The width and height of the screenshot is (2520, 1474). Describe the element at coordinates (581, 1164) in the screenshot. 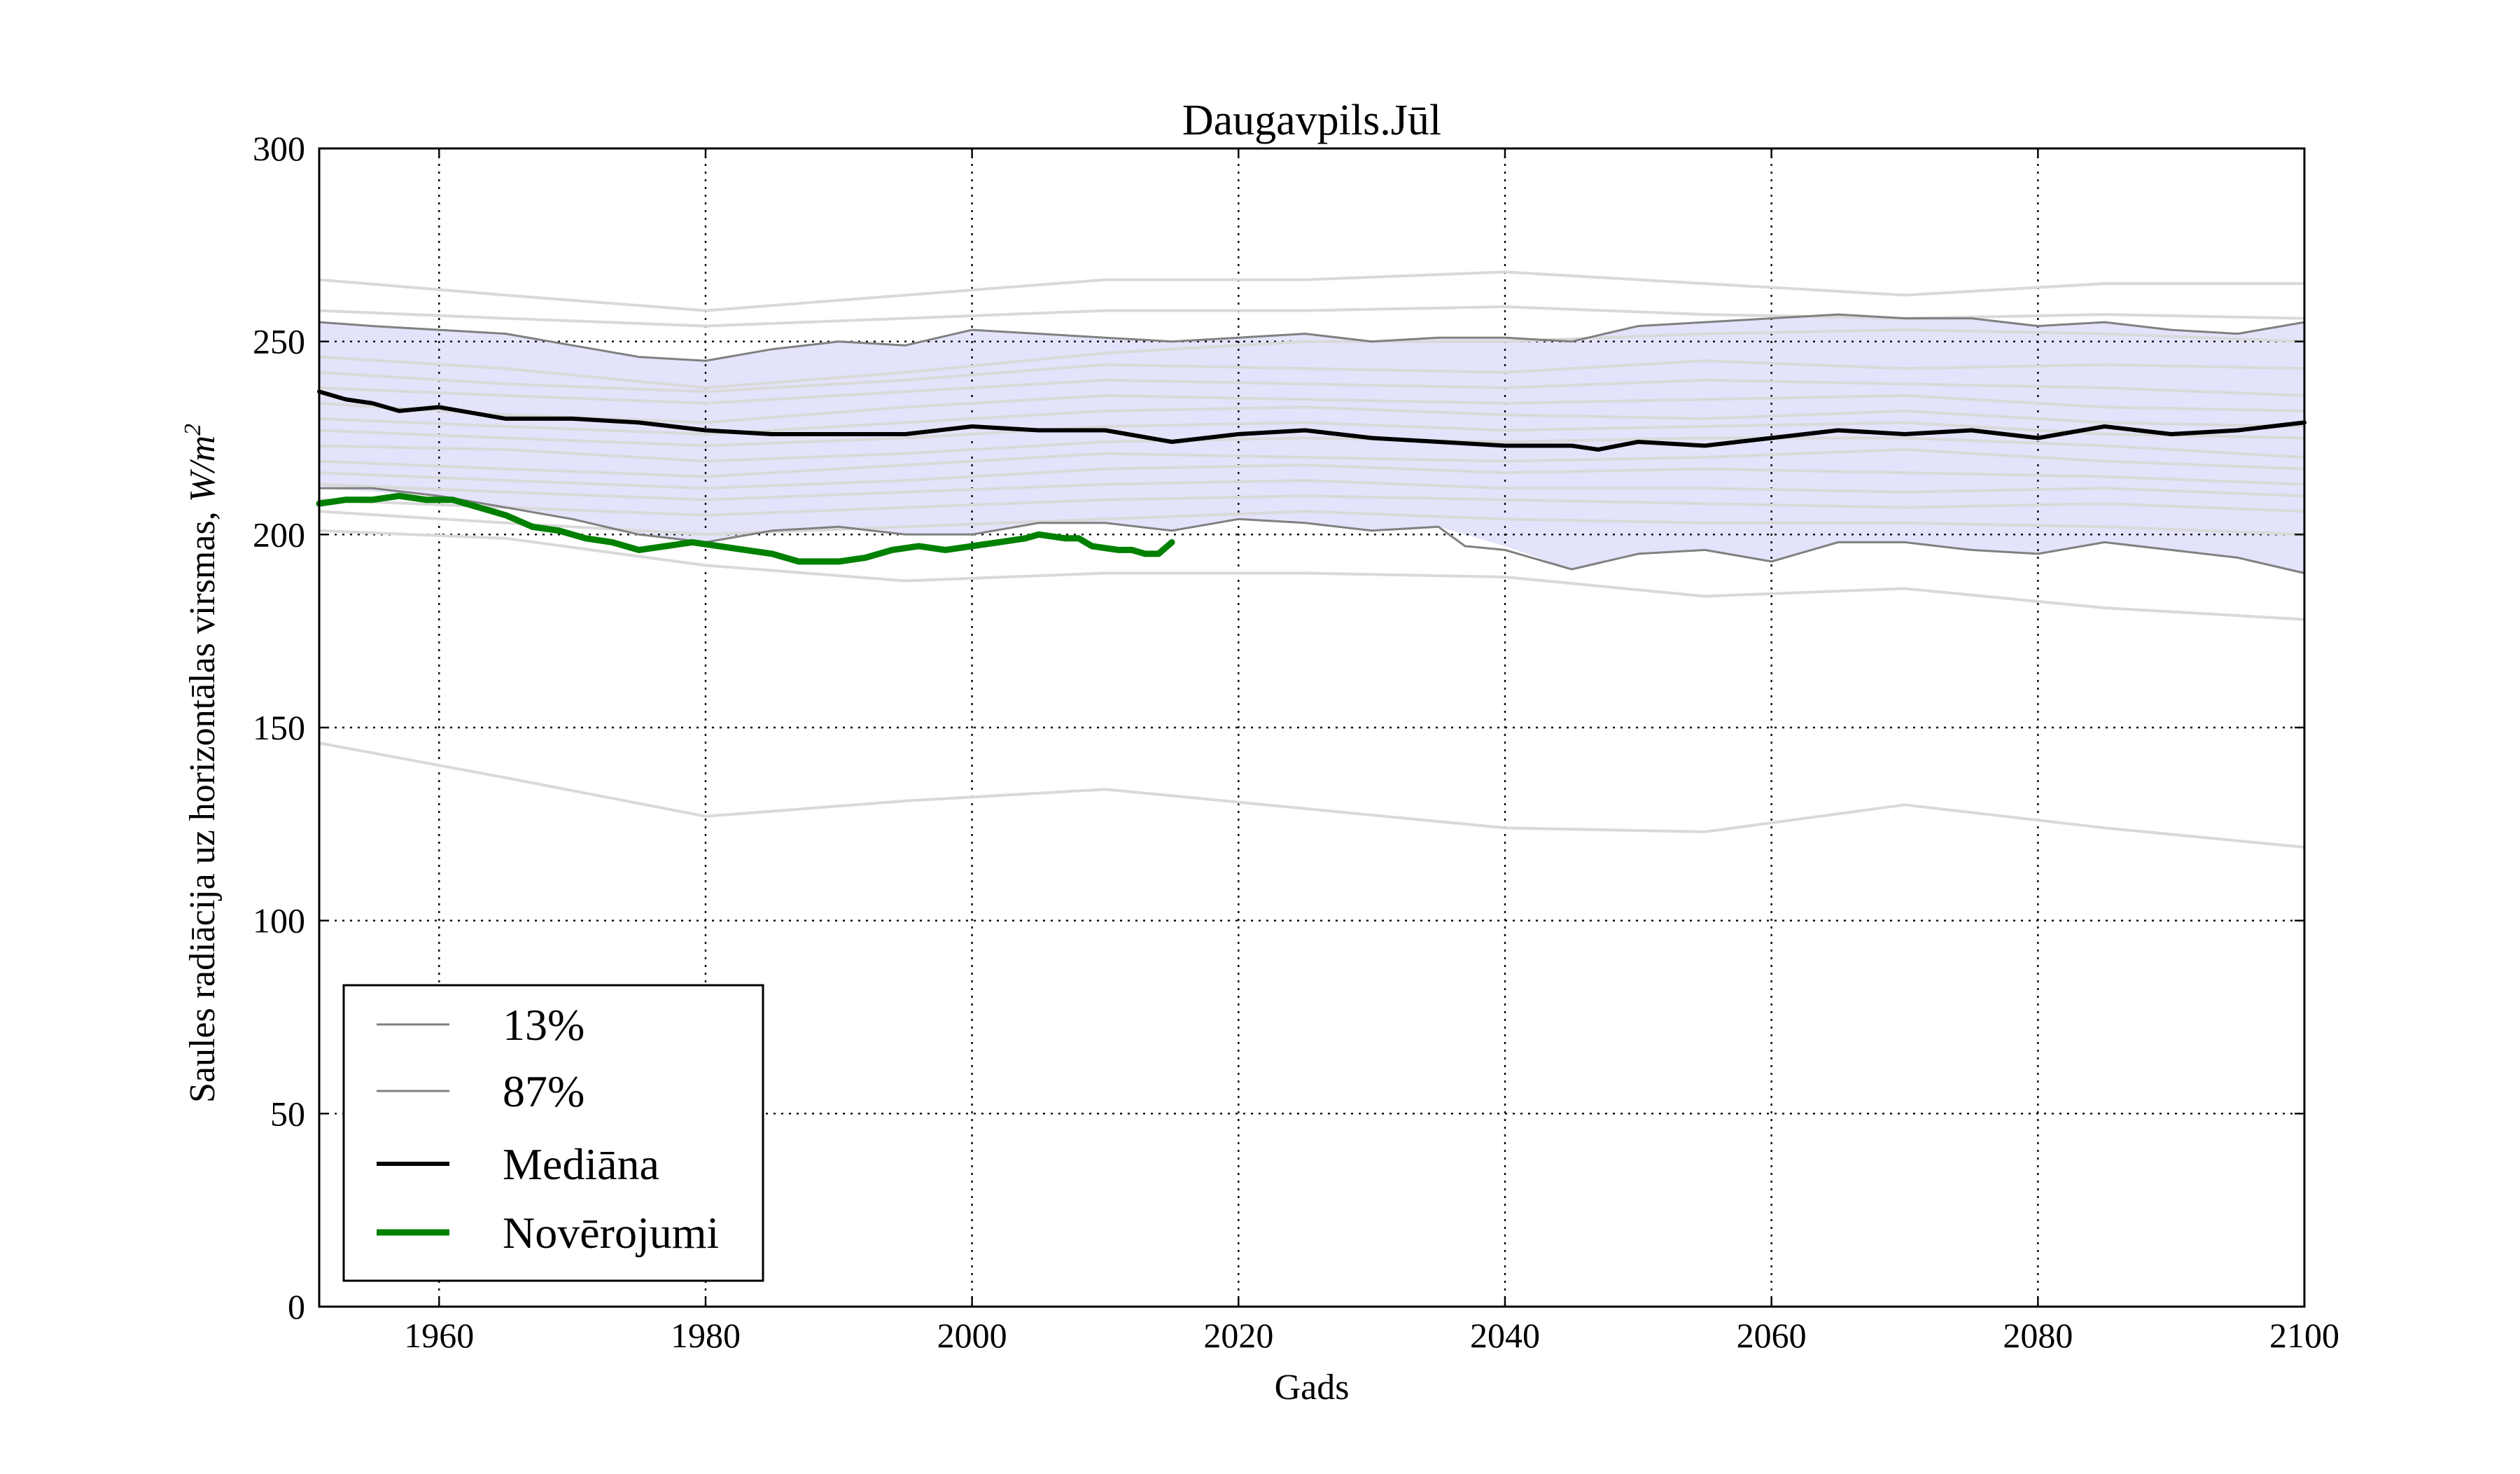

I see `legend-label-median: Mediāna` at that location.